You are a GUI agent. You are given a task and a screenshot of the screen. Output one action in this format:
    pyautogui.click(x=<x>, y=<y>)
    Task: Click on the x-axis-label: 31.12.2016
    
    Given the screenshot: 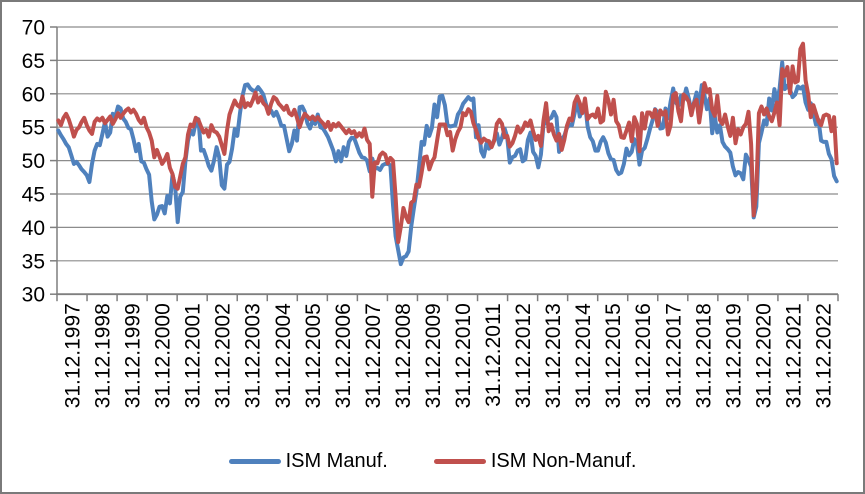 What is the action you would take?
    pyautogui.click(x=643, y=355)
    